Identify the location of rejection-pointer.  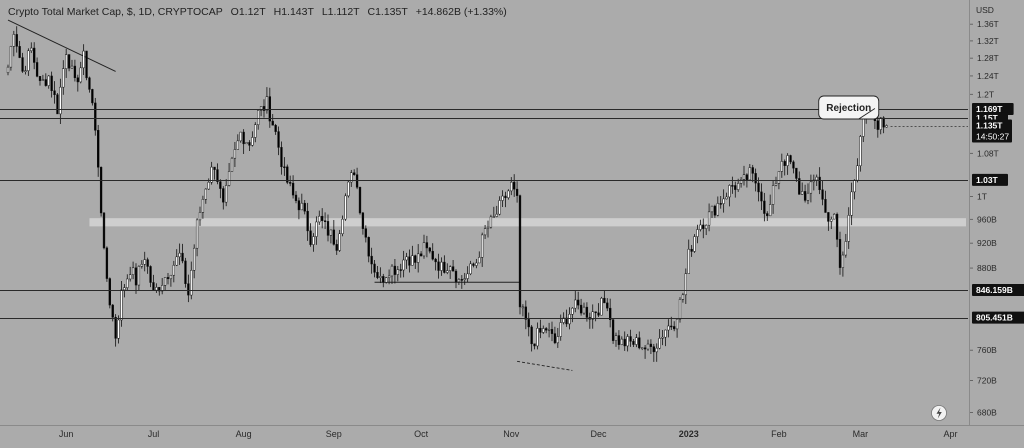
(867, 114).